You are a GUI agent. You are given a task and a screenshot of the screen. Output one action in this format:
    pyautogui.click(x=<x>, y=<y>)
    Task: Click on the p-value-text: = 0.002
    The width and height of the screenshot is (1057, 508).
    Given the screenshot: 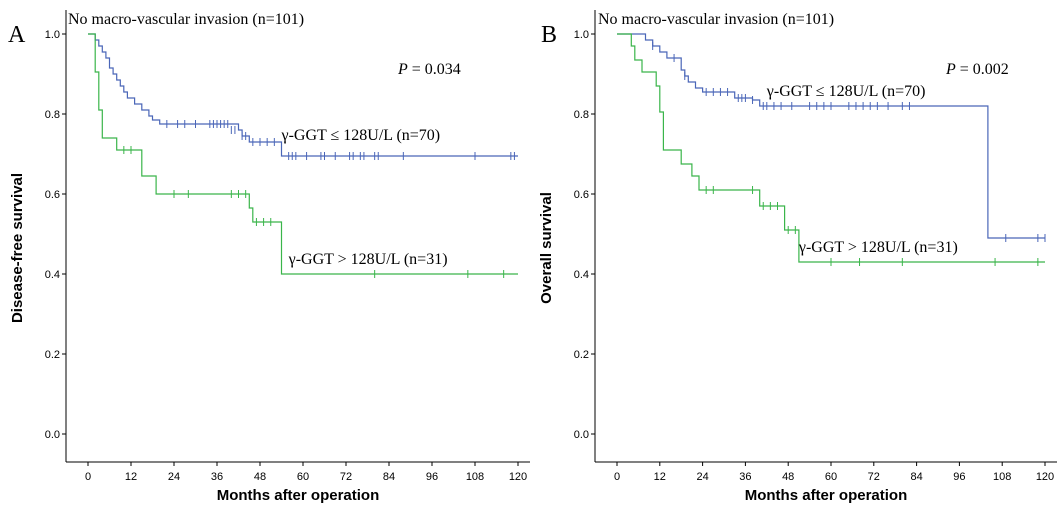 What is the action you would take?
    pyautogui.click(x=984, y=69)
    